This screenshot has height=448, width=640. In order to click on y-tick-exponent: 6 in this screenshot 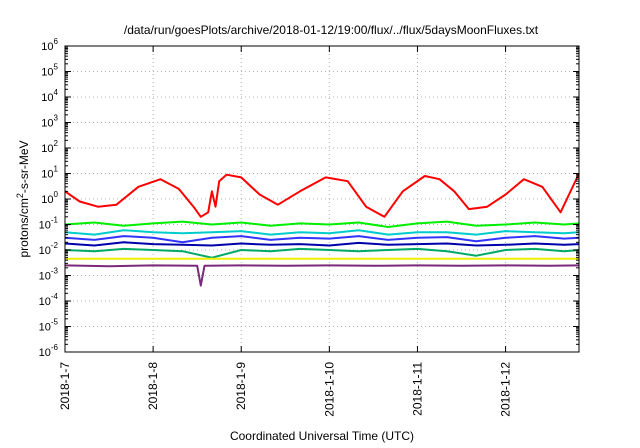, I will do `click(56, 41)`.